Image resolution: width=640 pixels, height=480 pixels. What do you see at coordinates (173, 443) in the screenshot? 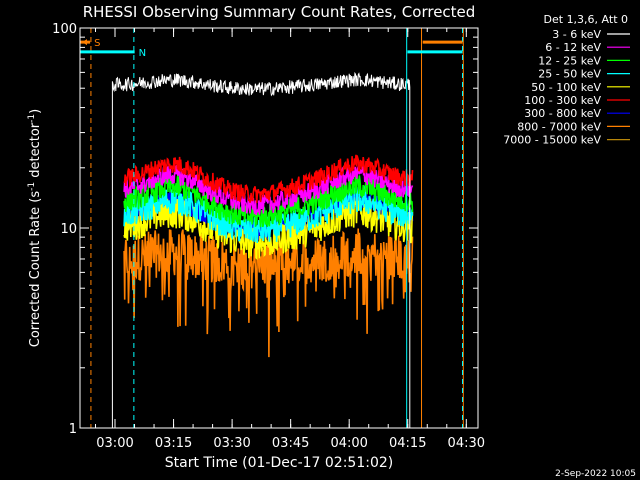
I see `x-tick-label: 03:15` at bounding box center [173, 443].